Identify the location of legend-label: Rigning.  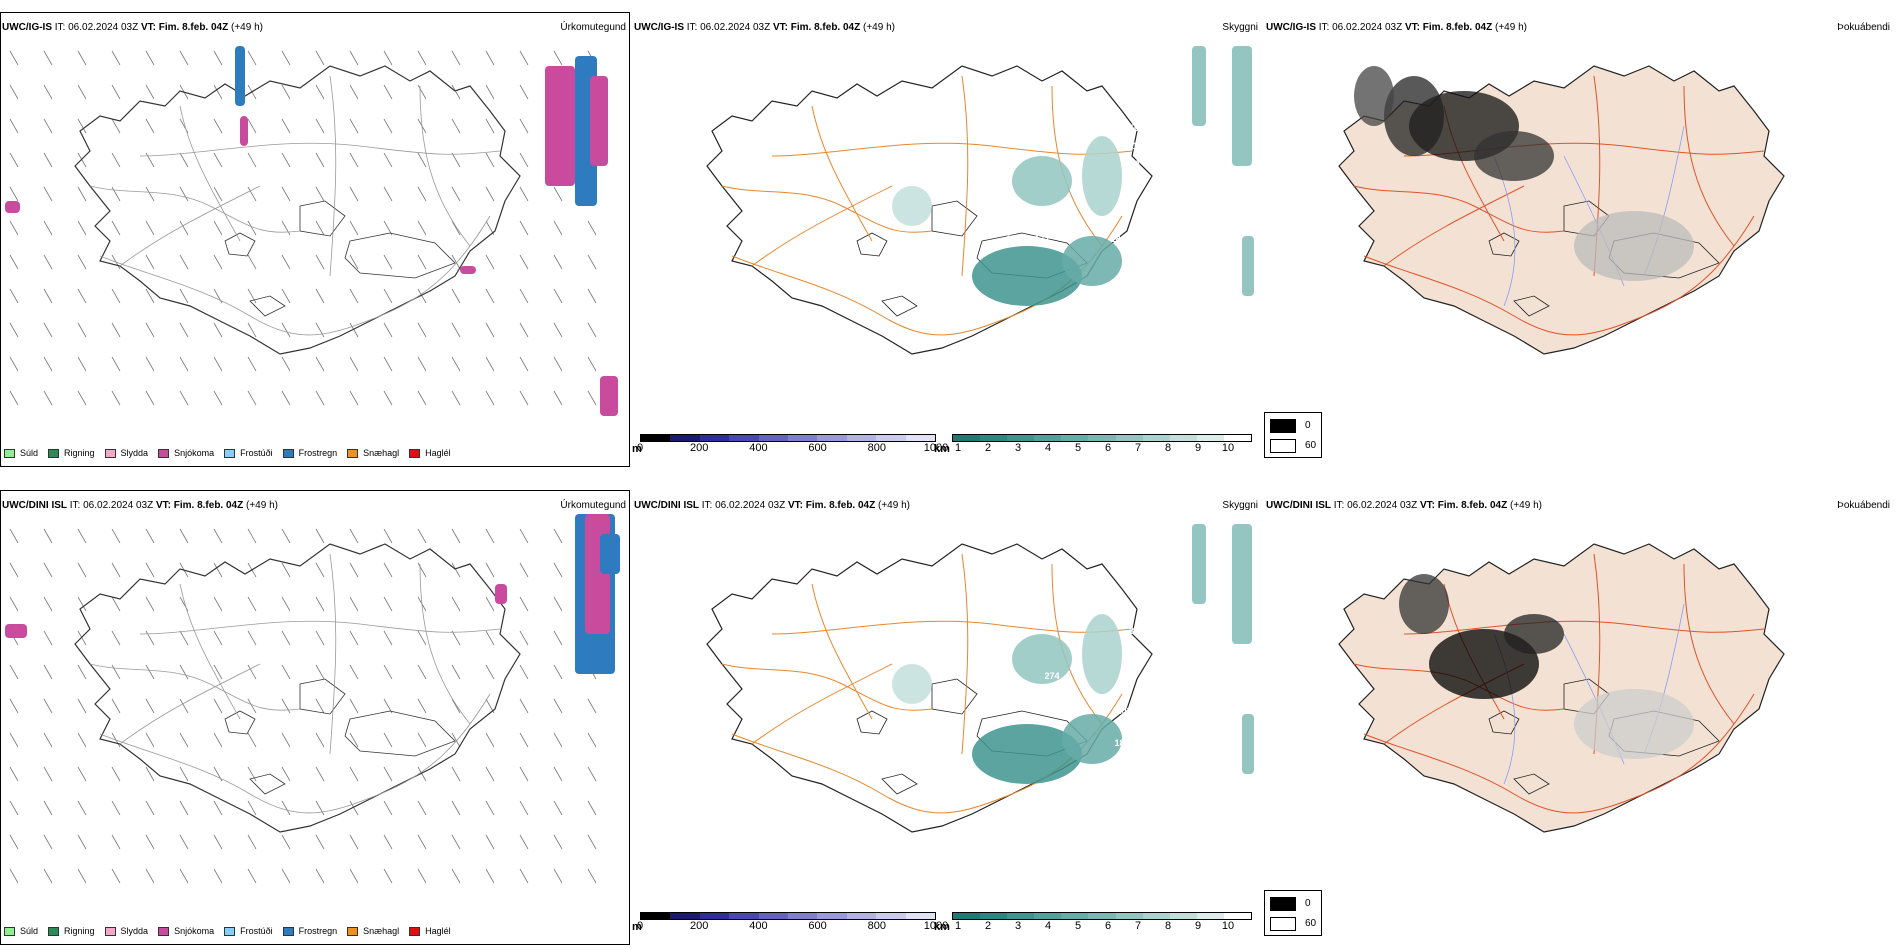
(79, 453).